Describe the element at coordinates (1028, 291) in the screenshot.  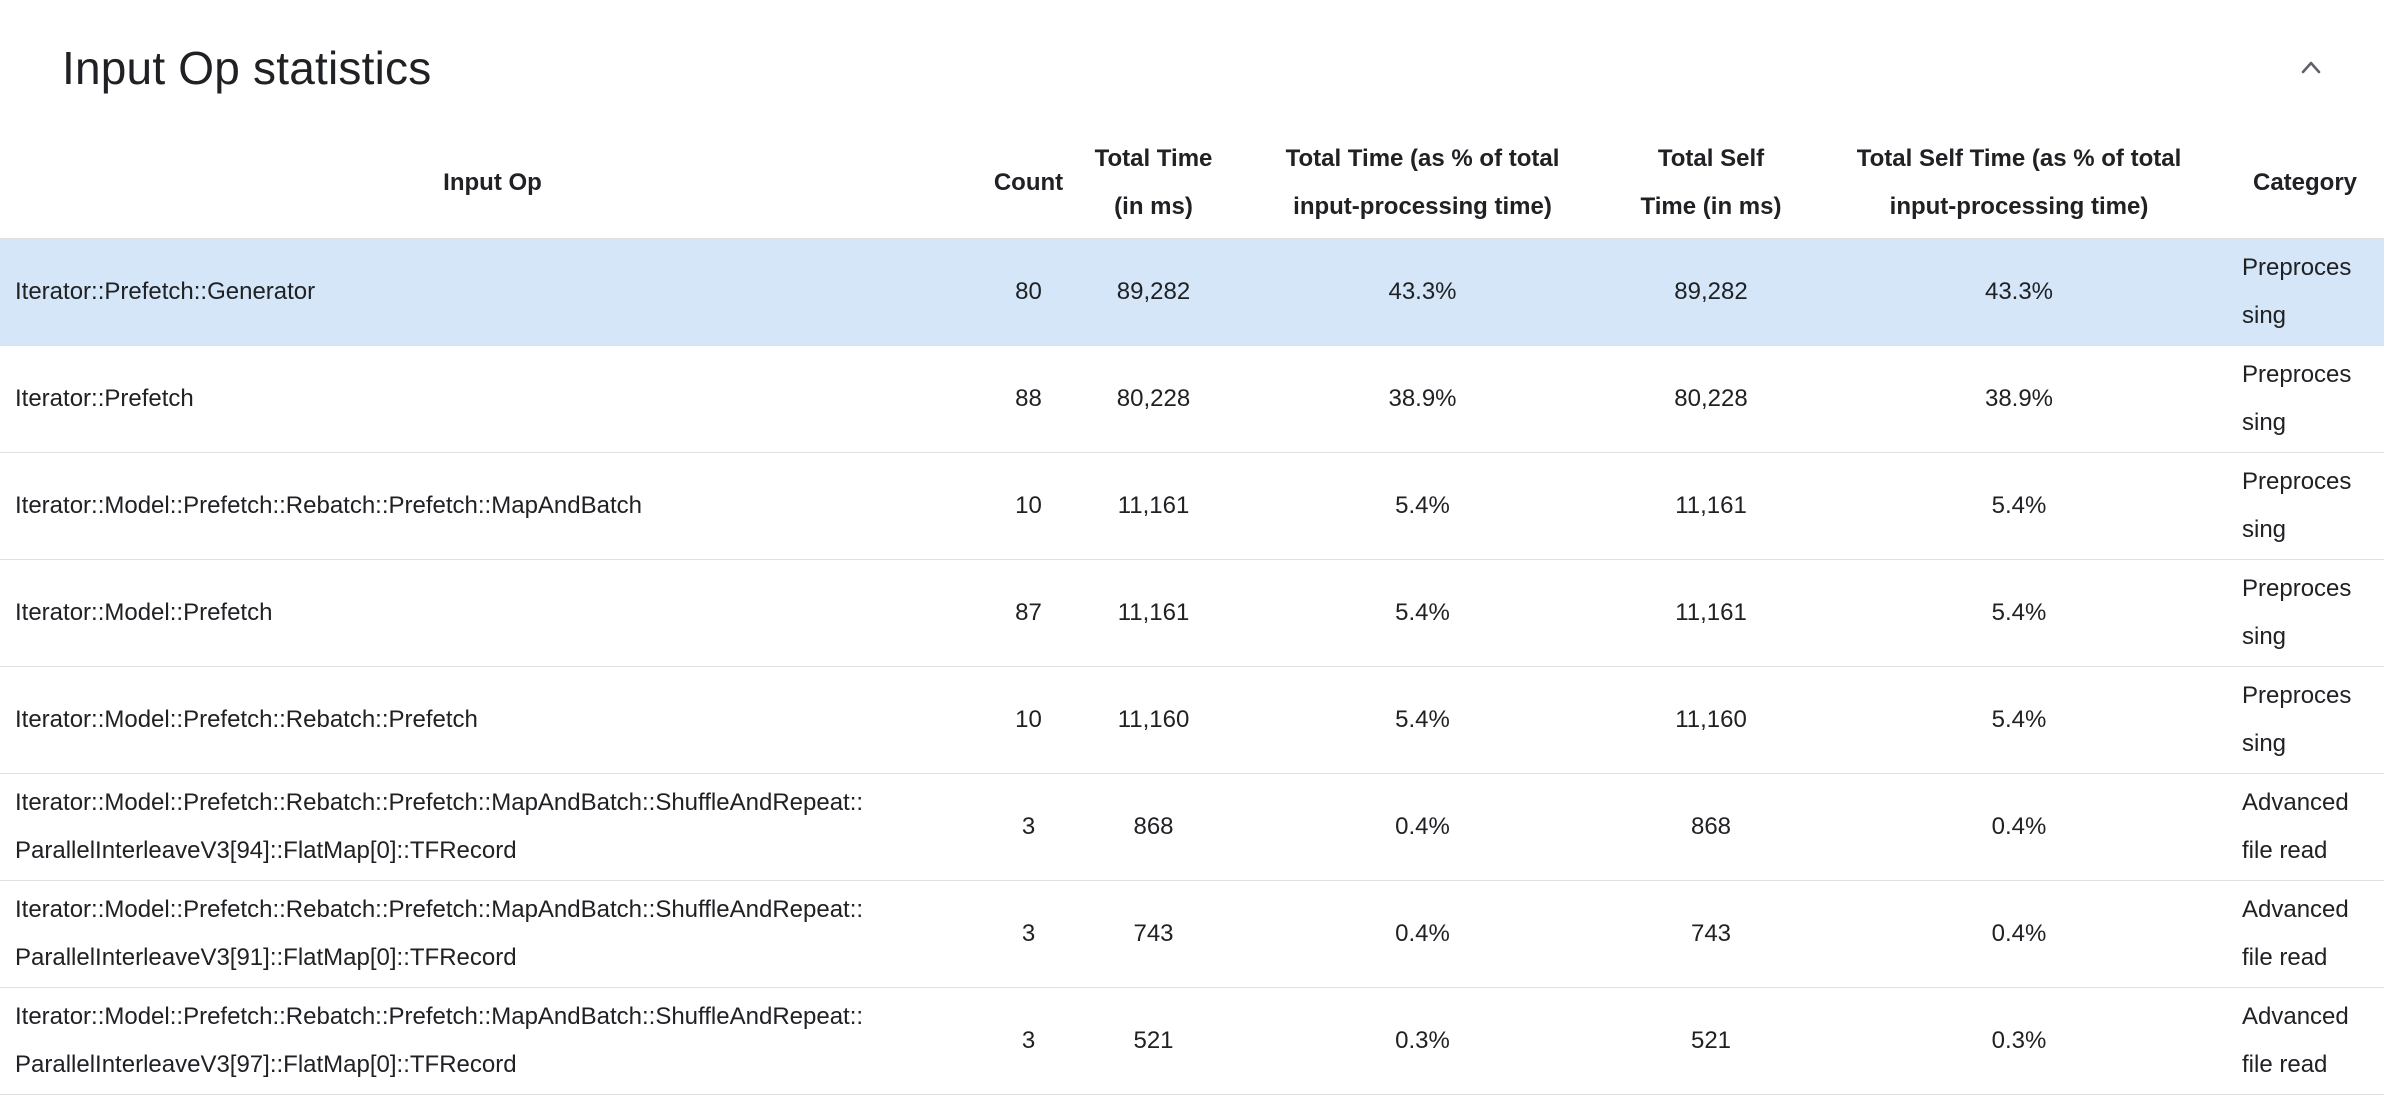
I see `cell-count: 80` at that location.